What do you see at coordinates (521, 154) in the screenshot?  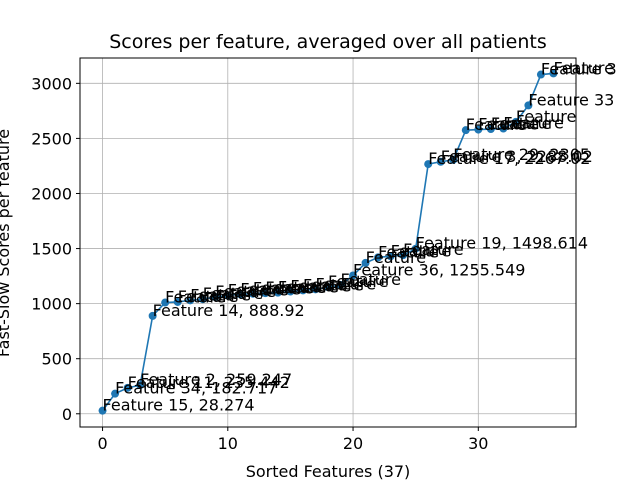 I see `point-label: Feature 29, 2305` at bounding box center [521, 154].